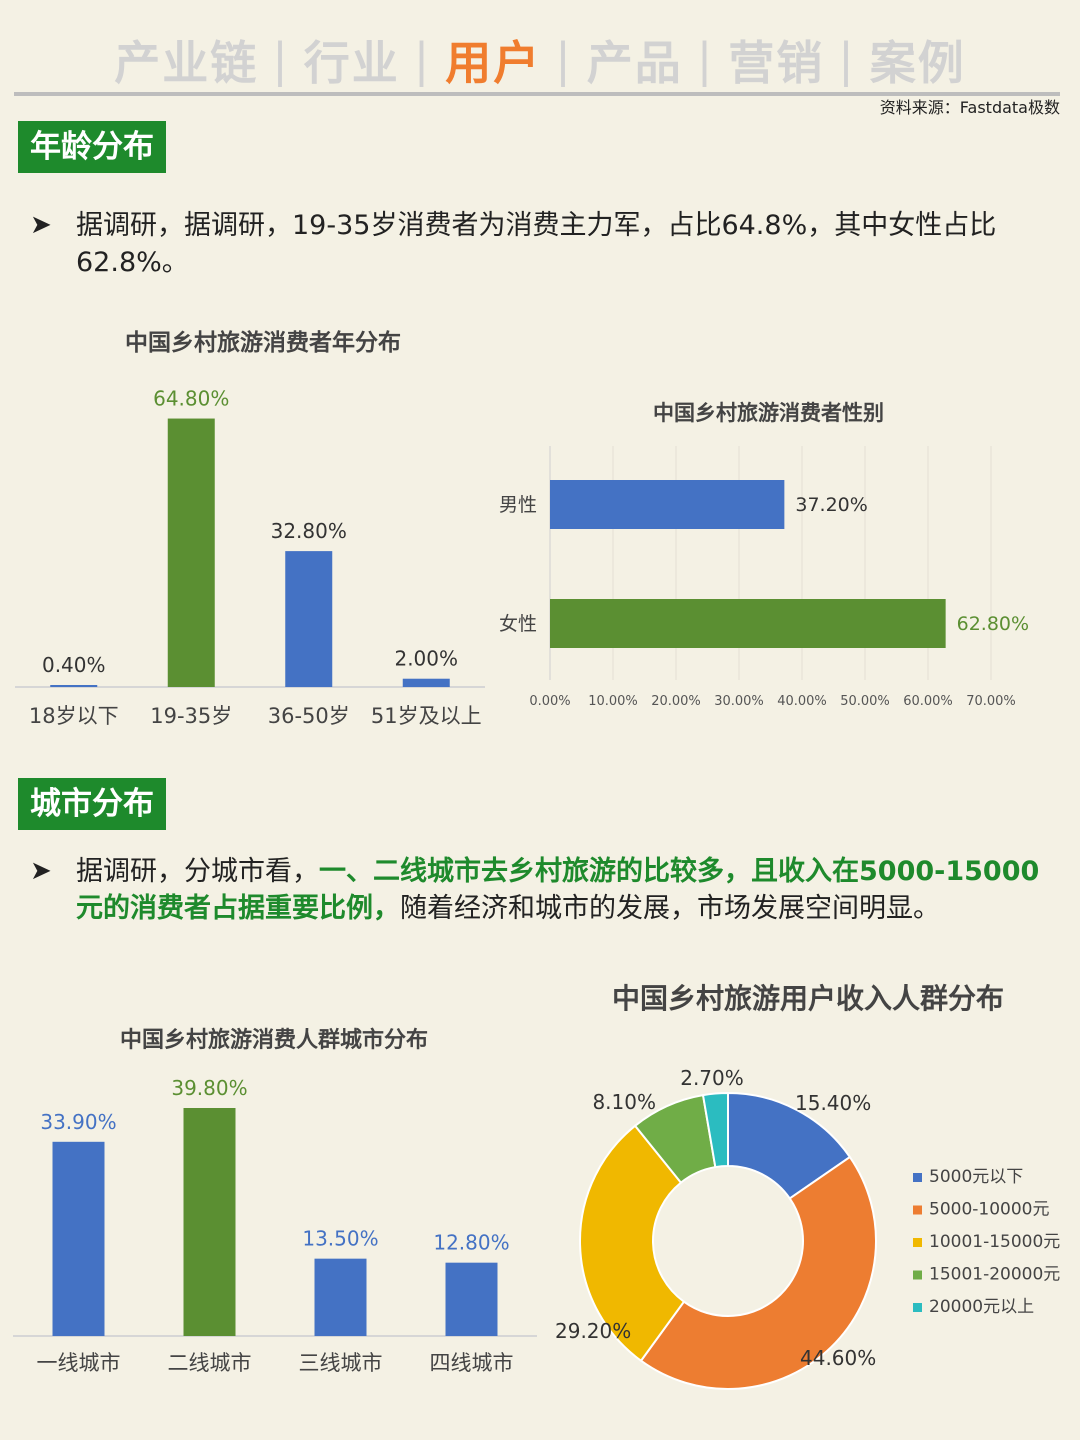 Image resolution: width=1080 pixels, height=1440 pixels. Describe the element at coordinates (351, 63) in the screenshot. I see `nav-tab-1: 行业` at that location.